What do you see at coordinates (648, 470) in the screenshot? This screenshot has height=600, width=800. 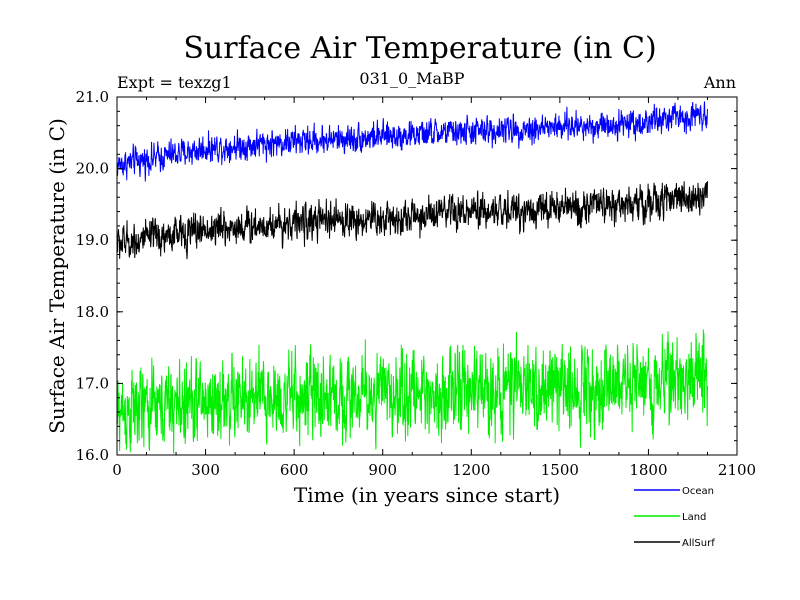 I see `x-tick-label: 1800` at bounding box center [648, 470].